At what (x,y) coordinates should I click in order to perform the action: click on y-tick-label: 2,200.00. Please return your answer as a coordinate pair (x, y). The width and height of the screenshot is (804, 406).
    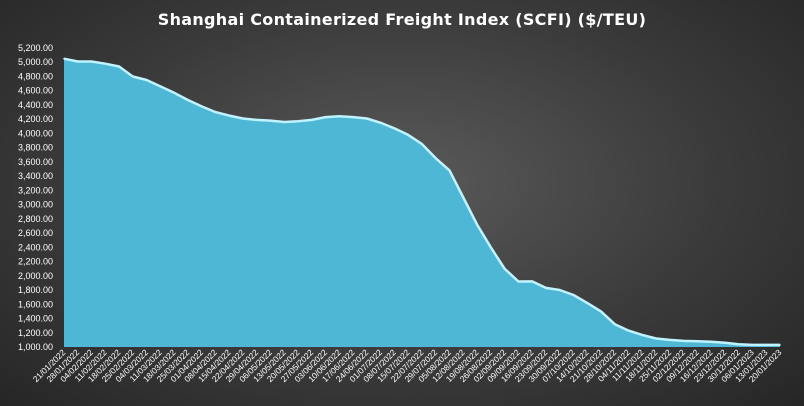
    Looking at the image, I should click on (35, 262).